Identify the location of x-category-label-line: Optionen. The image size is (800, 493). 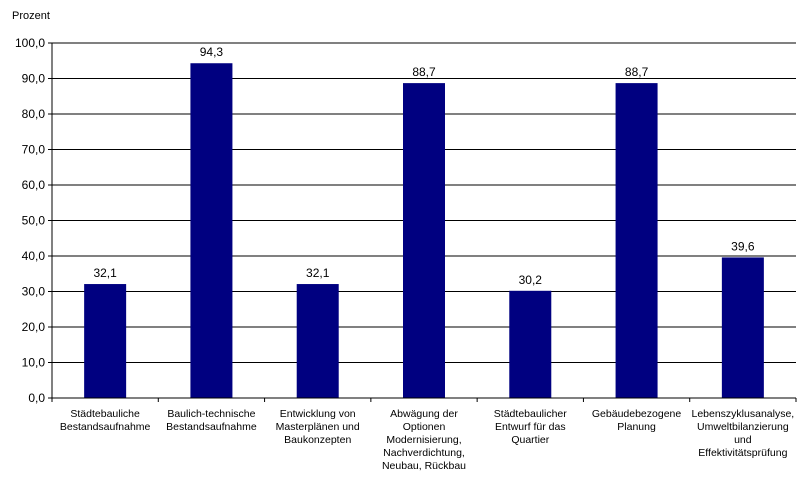
(424, 427).